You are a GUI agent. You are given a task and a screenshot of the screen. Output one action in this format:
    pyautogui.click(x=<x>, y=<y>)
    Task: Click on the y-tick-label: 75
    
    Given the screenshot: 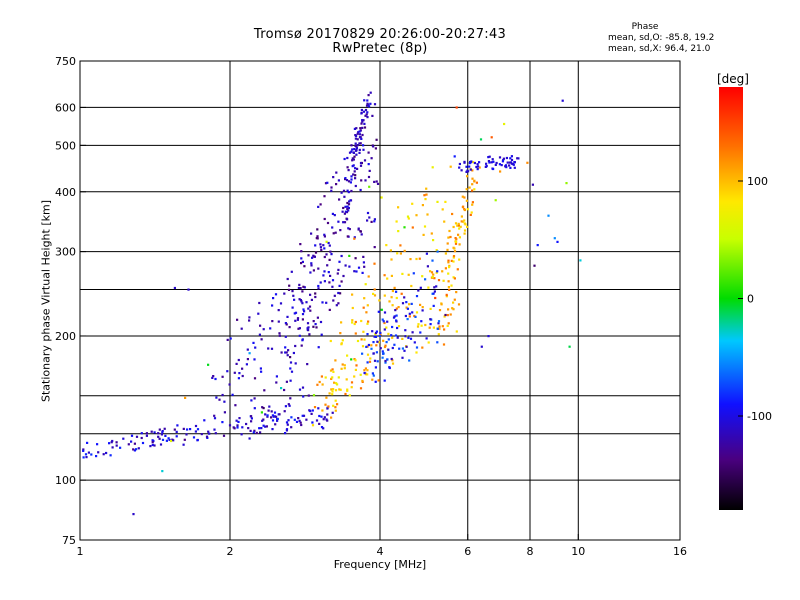 What is the action you would take?
    pyautogui.click(x=69, y=540)
    